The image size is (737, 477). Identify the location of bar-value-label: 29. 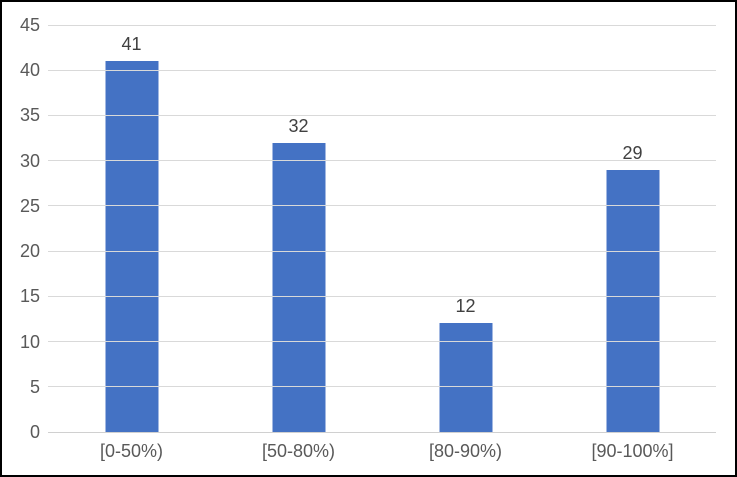
(632, 152).